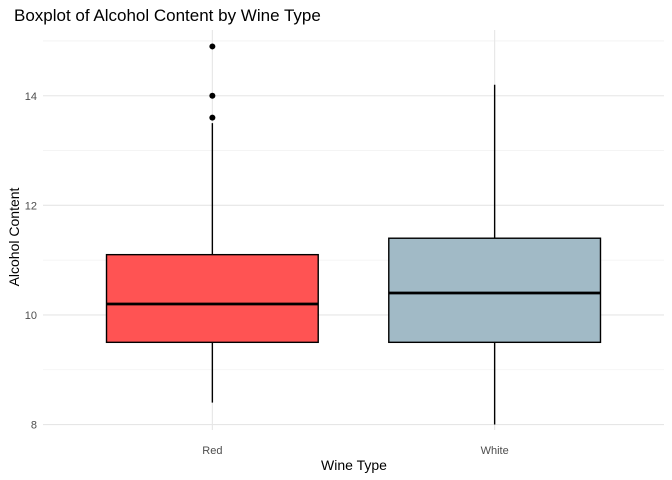 This screenshot has width=672, height=480. What do you see at coordinates (34, 426) in the screenshot?
I see `y-tick-label: 8` at bounding box center [34, 426].